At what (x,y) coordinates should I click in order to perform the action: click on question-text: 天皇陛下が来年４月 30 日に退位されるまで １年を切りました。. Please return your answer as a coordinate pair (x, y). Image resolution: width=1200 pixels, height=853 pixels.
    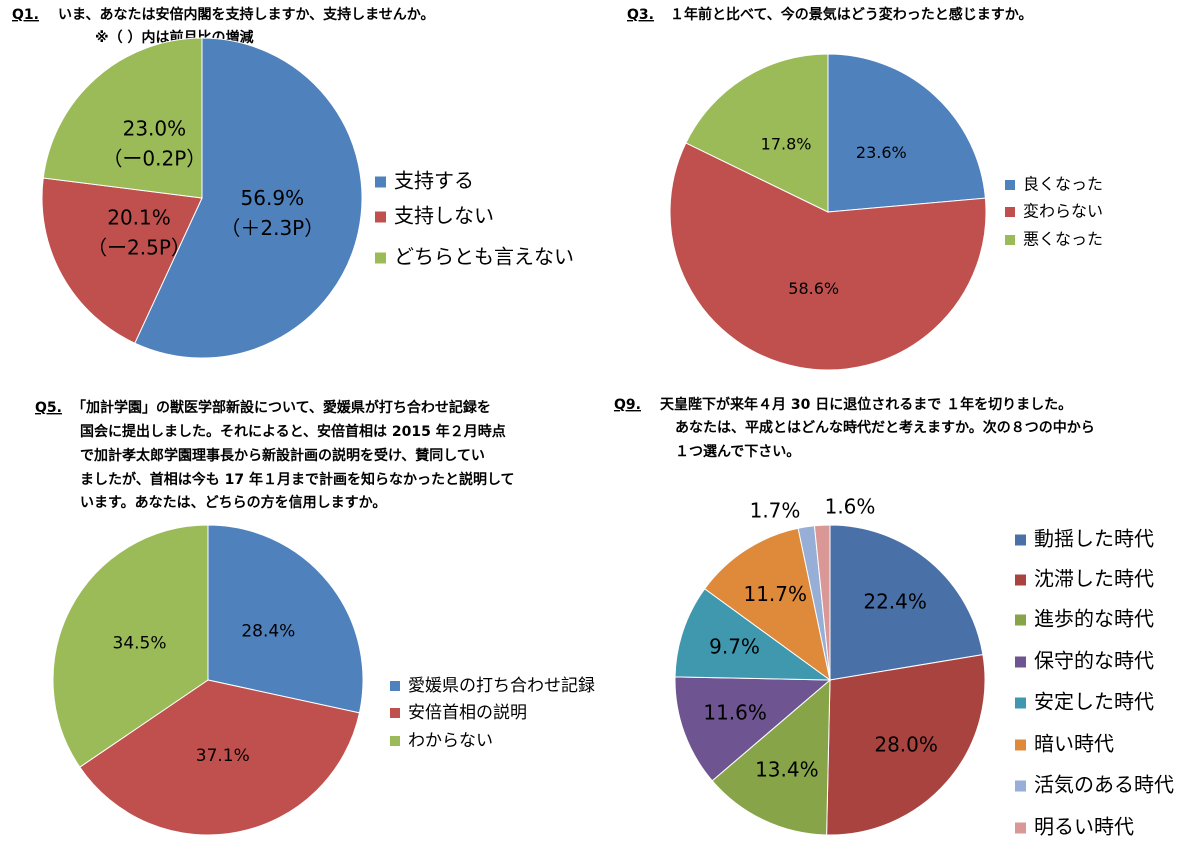
    Looking at the image, I should click on (866, 404).